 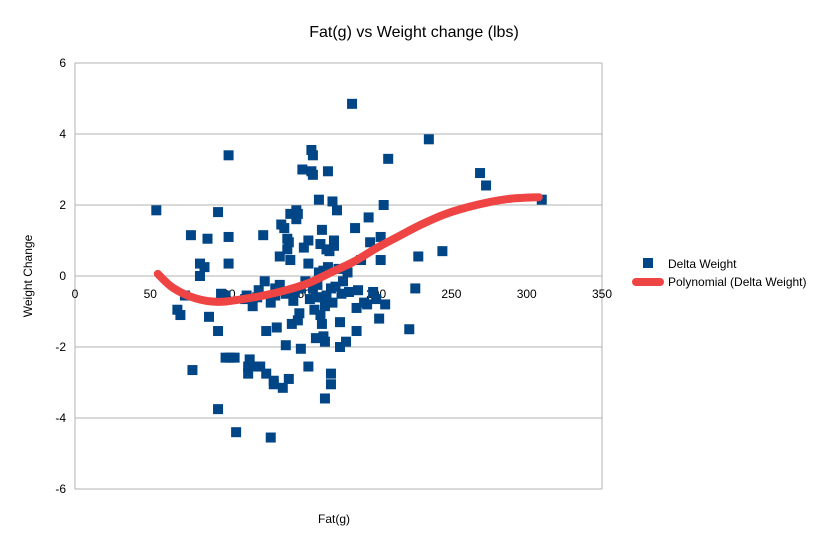 I want to click on legend-label-polynomial: Polynomial (Delta Weight), so click(x=737, y=282).